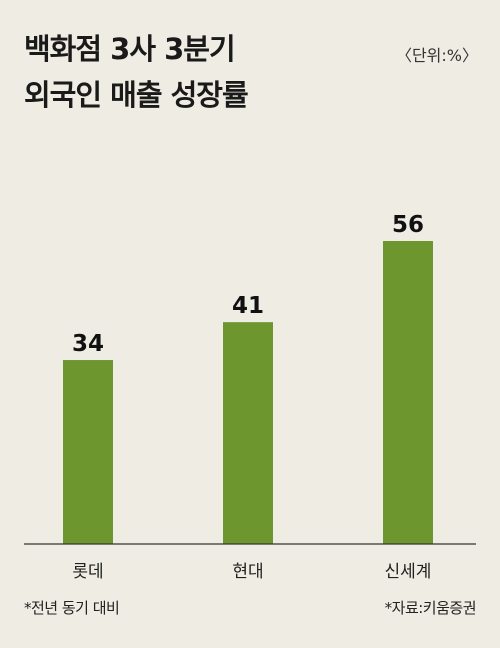 This screenshot has height=648, width=500. What do you see at coordinates (430, 608) in the screenshot?
I see `footnote-source: *자료:키움증권` at bounding box center [430, 608].